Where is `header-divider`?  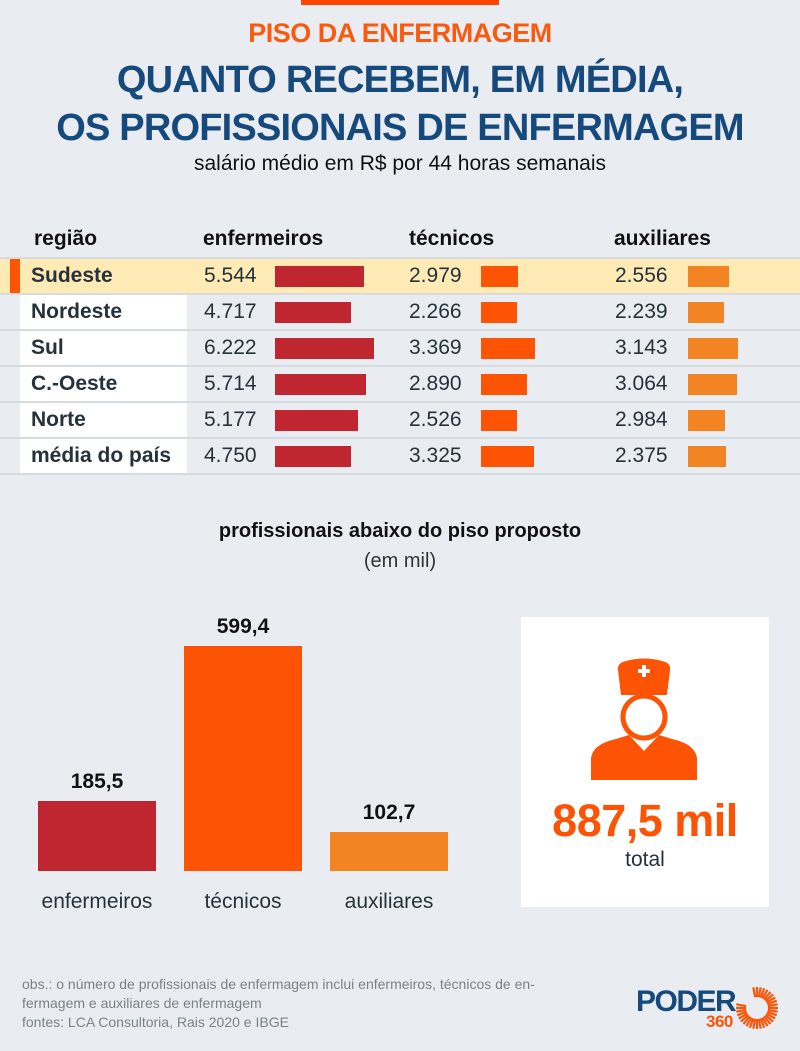
header-divider is located at coordinates (400, 258).